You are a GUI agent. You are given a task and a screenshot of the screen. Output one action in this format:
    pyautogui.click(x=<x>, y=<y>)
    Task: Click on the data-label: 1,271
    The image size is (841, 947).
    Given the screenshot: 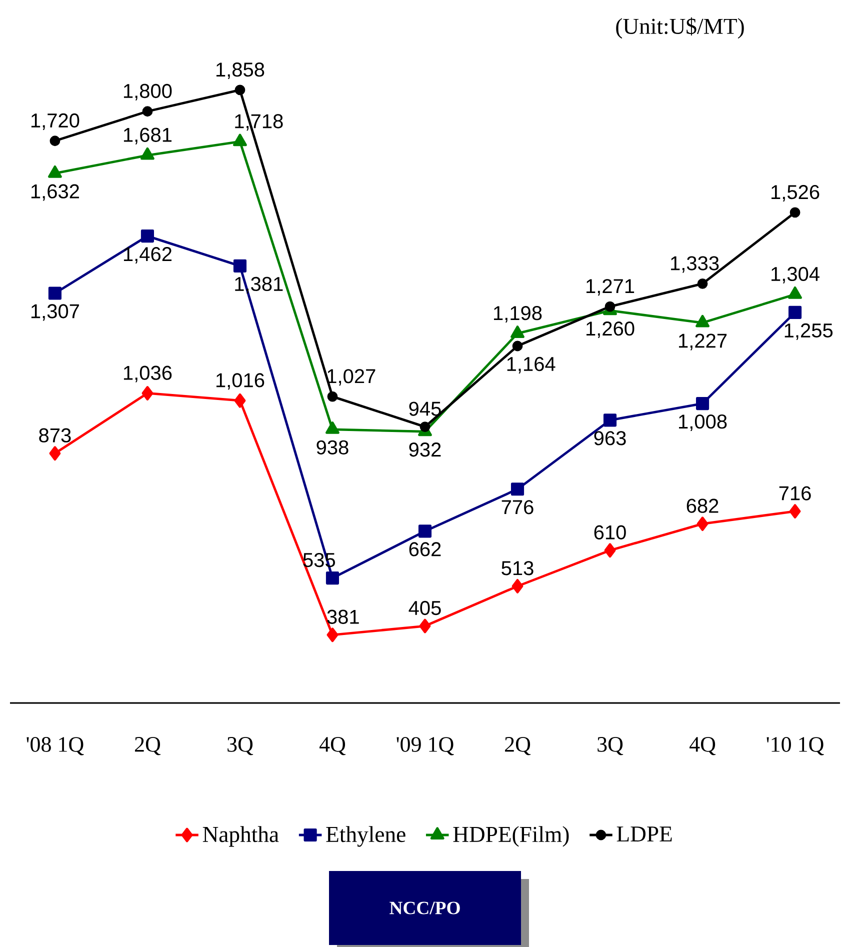 What is the action you would take?
    pyautogui.click(x=610, y=287)
    